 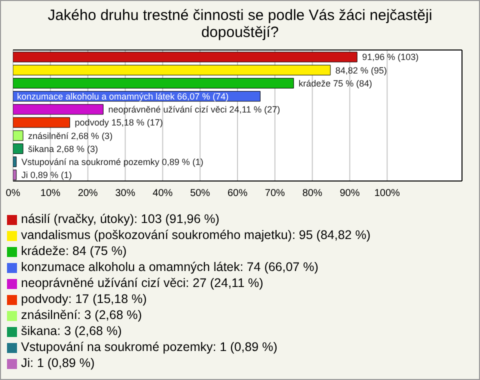 What do you see at coordinates (390, 57) in the screenshot?
I see `data-label: 91,96 % (103)` at bounding box center [390, 57].